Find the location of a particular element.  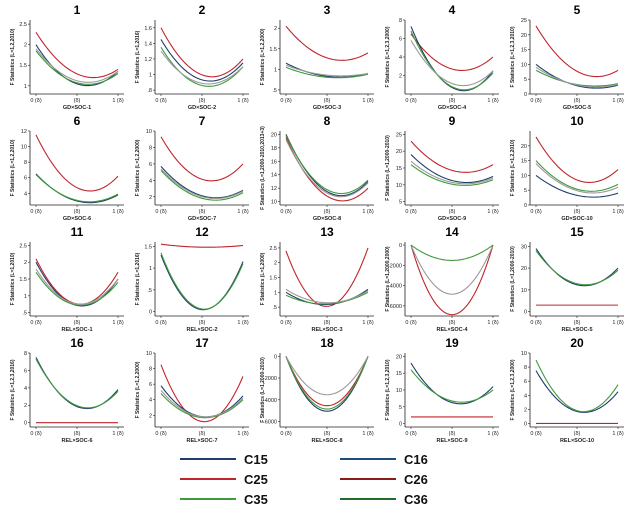

y-tick-label: 6 is located at coordinates (525, 382).